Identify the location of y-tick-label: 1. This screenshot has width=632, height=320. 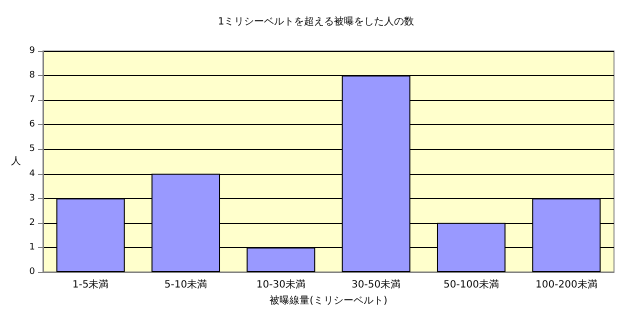
(32, 247).